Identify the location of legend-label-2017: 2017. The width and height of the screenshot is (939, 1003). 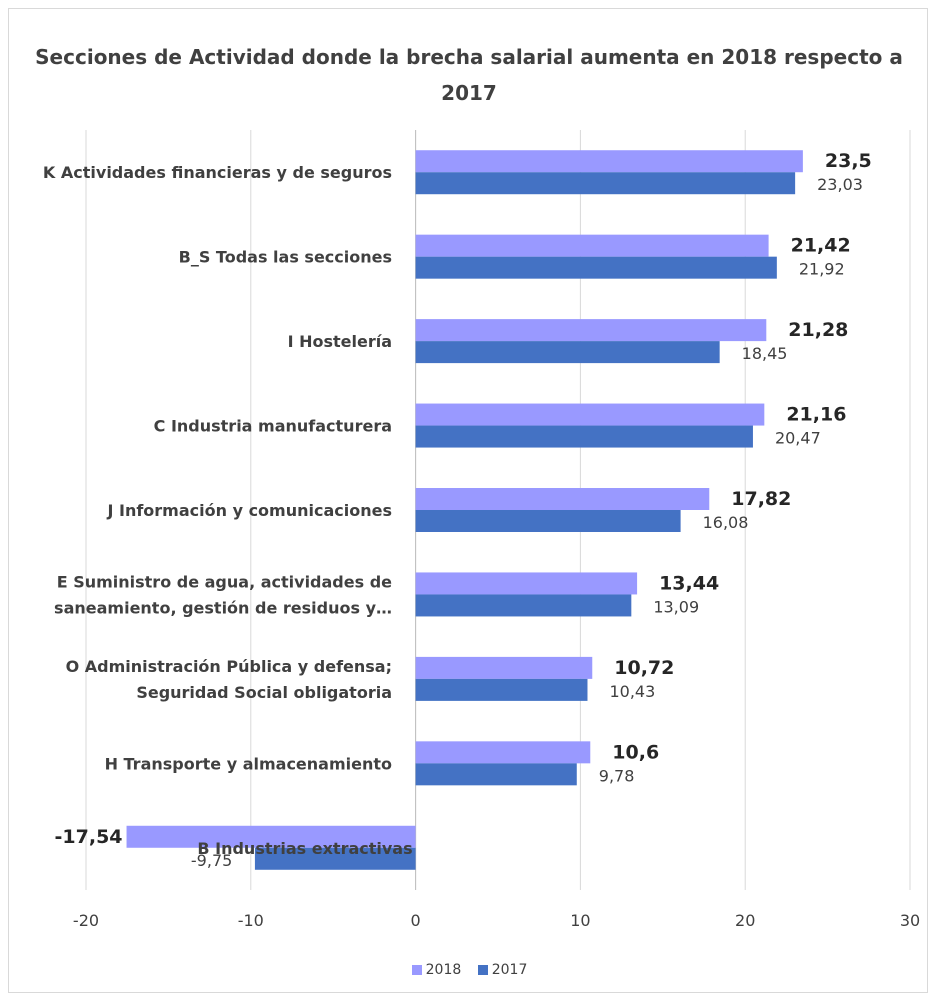
(509, 970).